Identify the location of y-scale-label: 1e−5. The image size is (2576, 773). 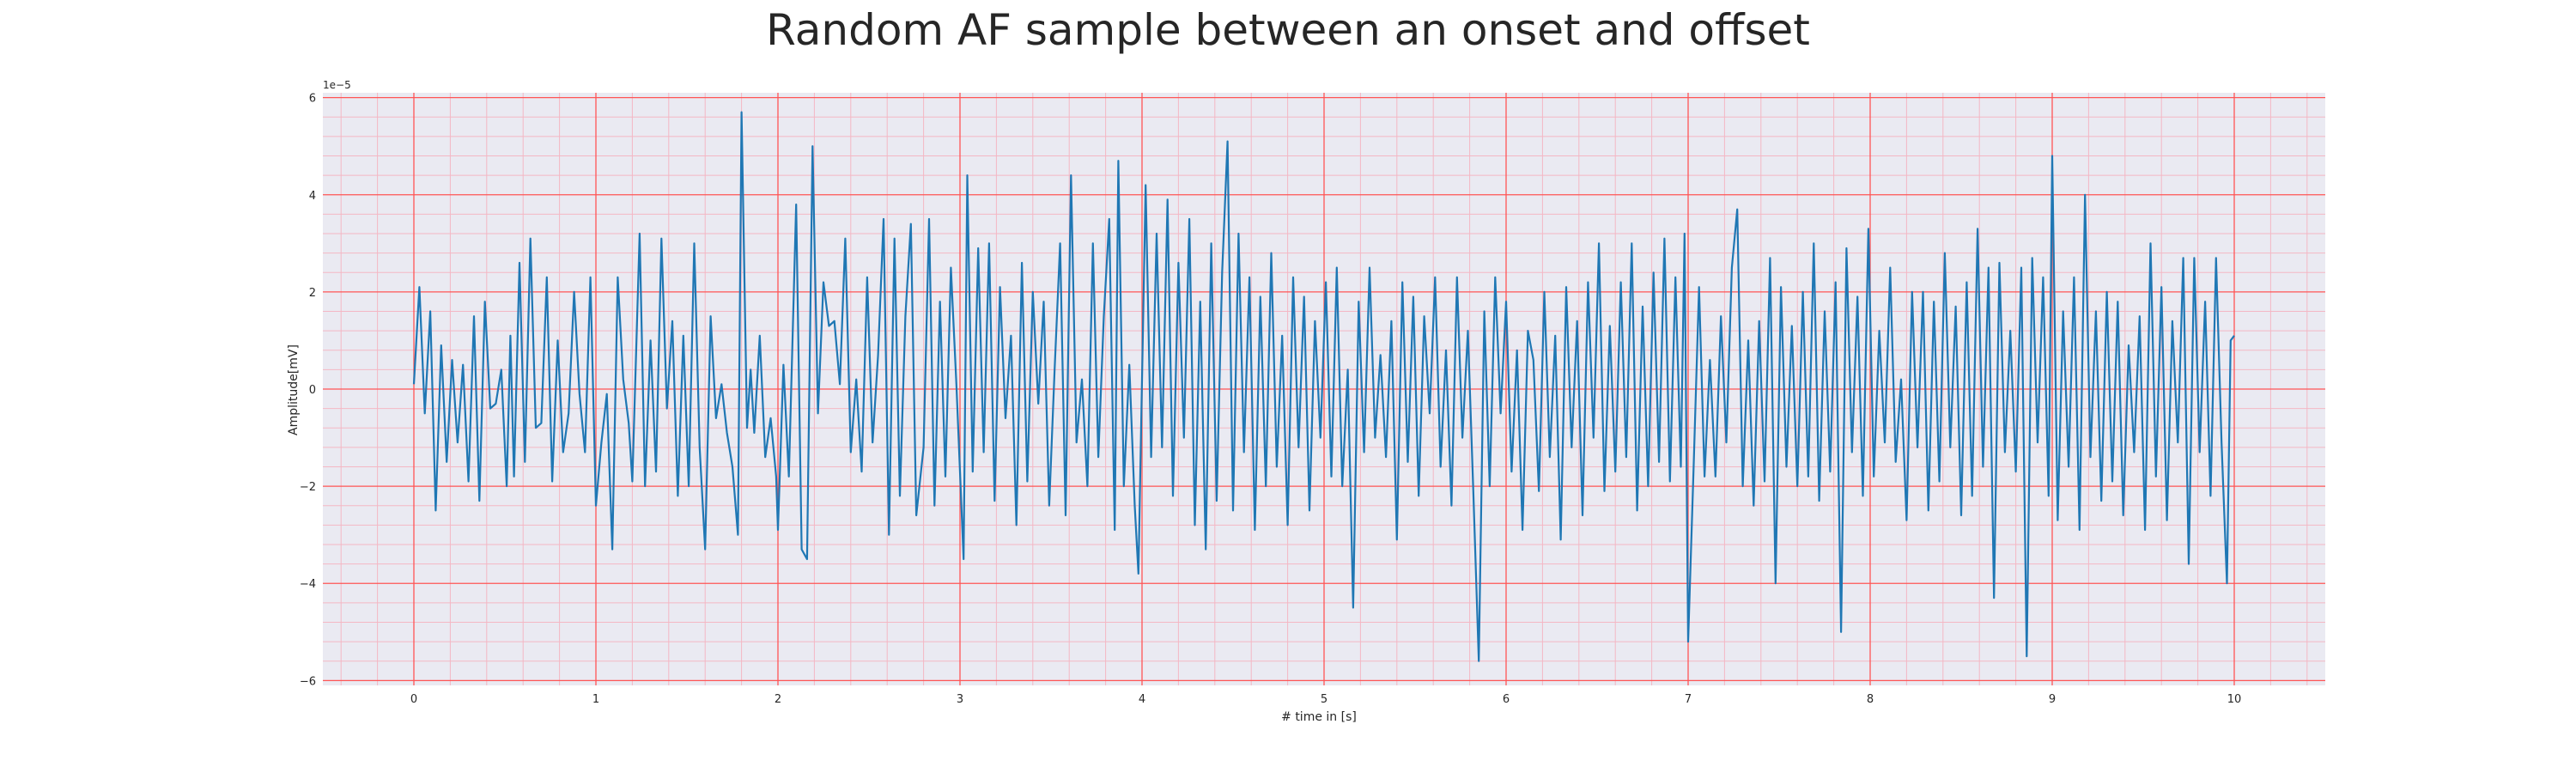
(337, 85).